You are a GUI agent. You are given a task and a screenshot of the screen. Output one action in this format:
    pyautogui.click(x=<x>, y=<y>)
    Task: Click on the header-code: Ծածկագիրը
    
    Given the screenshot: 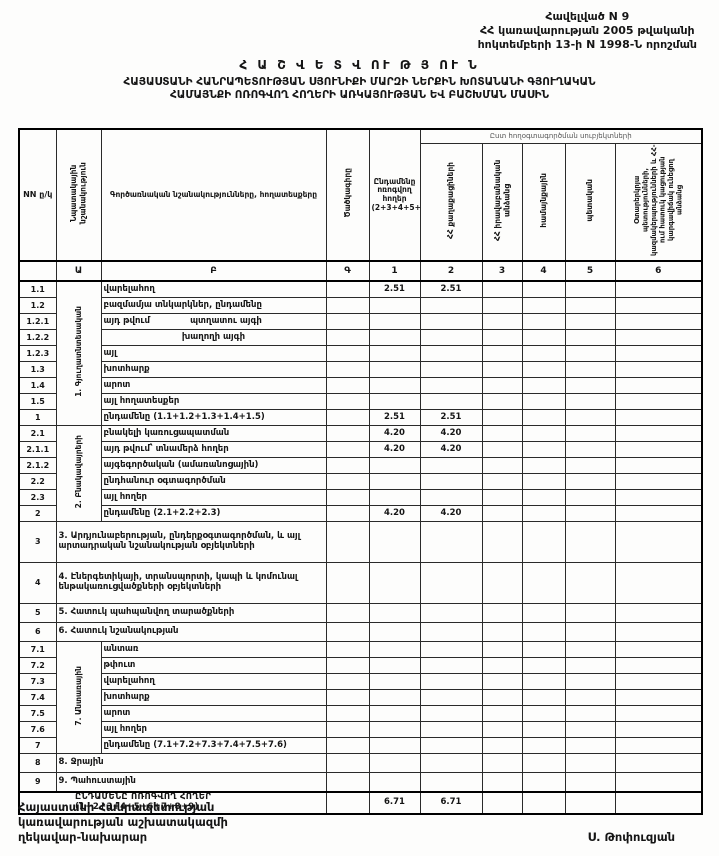 What is the action you would take?
    pyautogui.click(x=347, y=195)
    